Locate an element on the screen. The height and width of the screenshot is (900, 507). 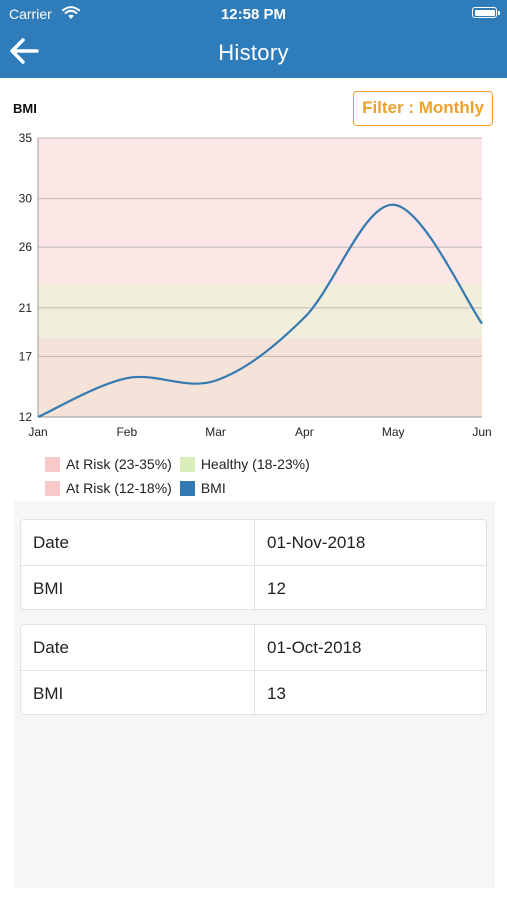
y-tick-label: 35 is located at coordinates (26, 138).